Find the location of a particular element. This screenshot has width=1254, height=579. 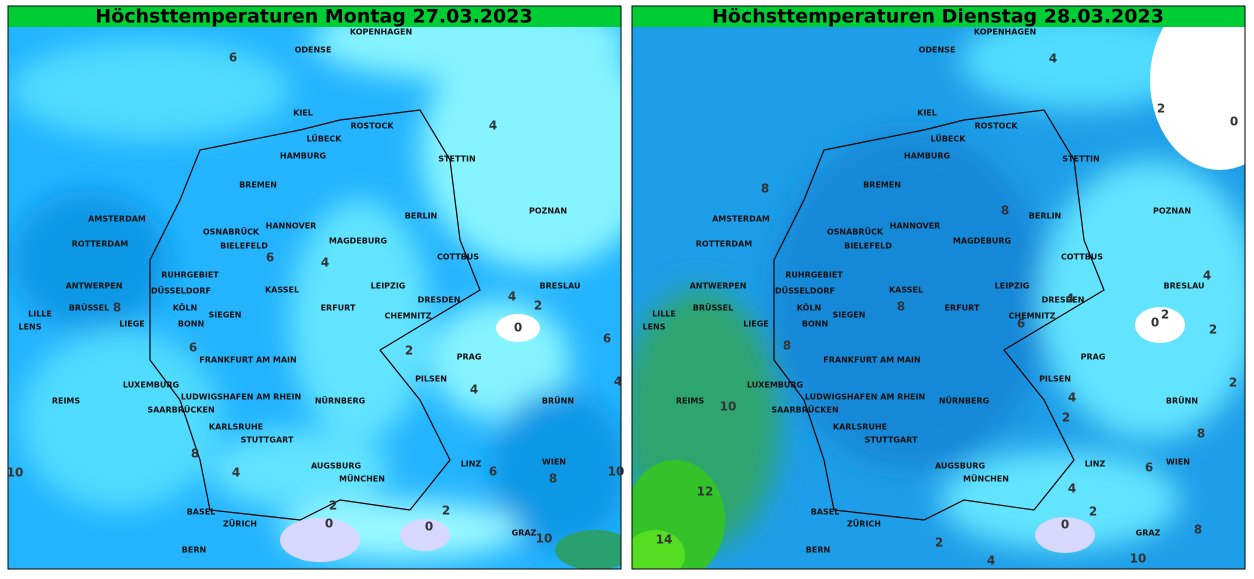

city-label: ZÜRICH is located at coordinates (240, 524).